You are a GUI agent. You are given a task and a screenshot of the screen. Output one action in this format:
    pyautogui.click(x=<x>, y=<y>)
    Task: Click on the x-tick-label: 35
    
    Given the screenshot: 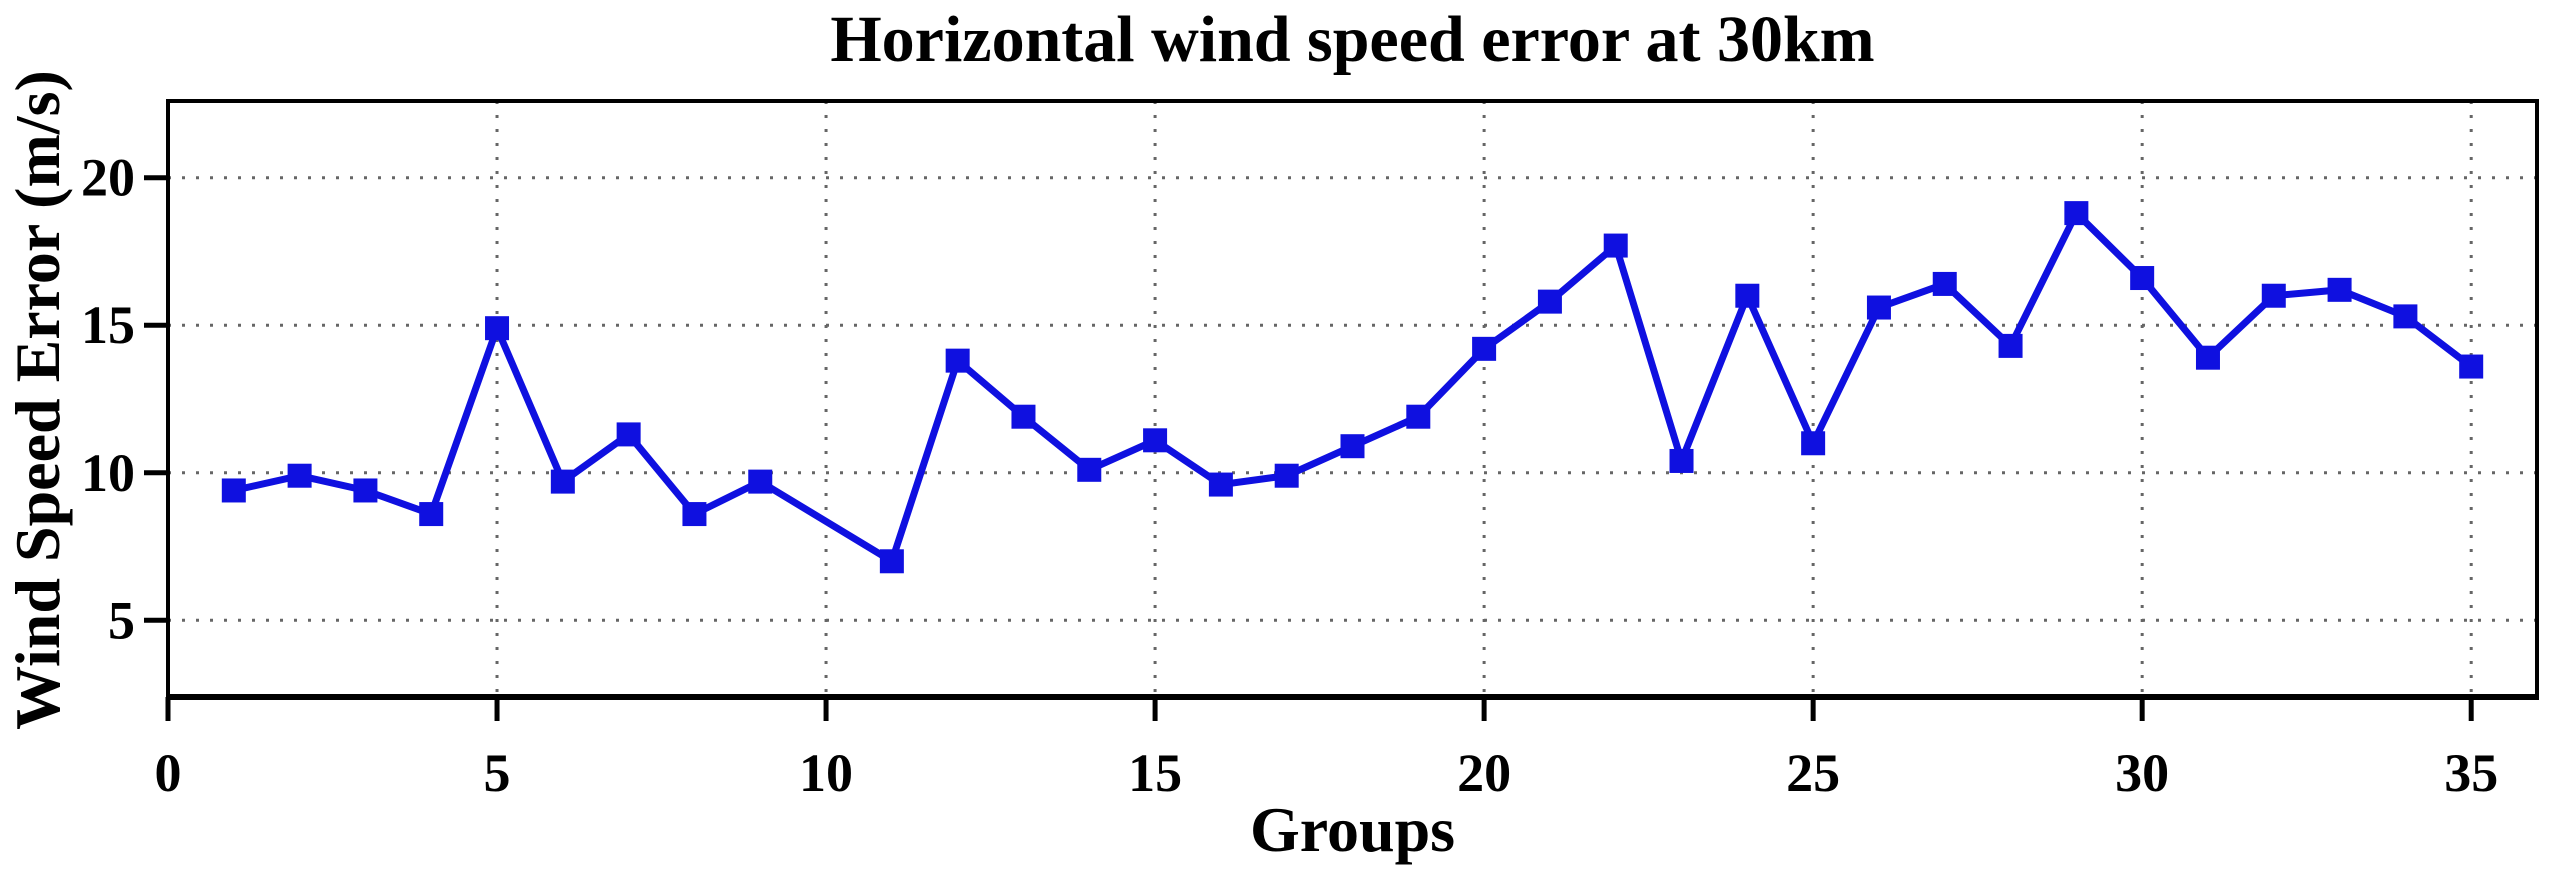 What is the action you would take?
    pyautogui.click(x=2471, y=773)
    